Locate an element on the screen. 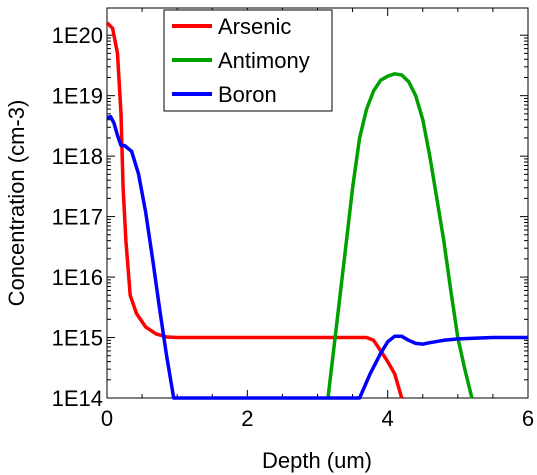 The width and height of the screenshot is (537, 475). y-axis-label: Concentration (cm-3) is located at coordinates (16, 203).